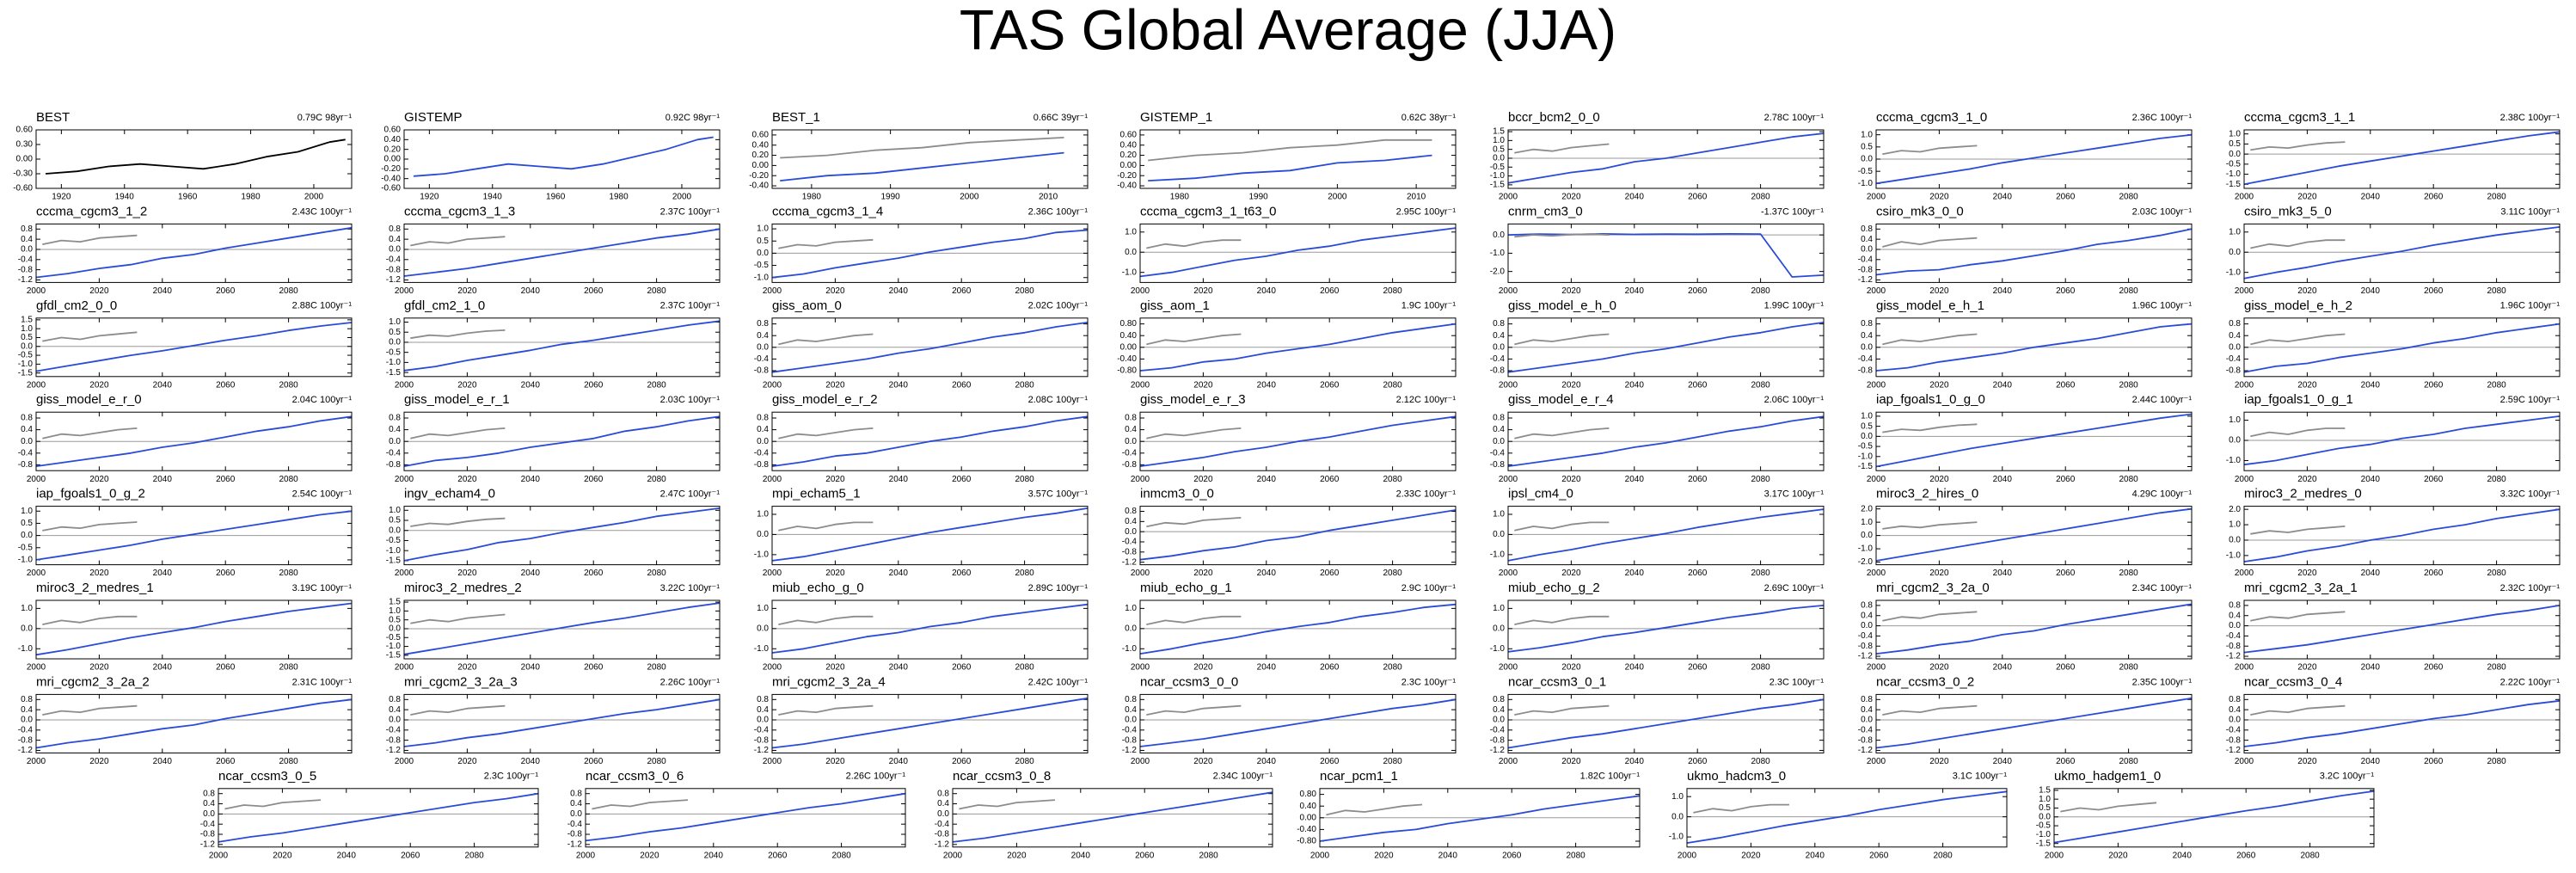 The height and width of the screenshot is (873, 2576). I want to click on panel-annotation: 0.62C 38yr⁻¹, so click(1429, 118).